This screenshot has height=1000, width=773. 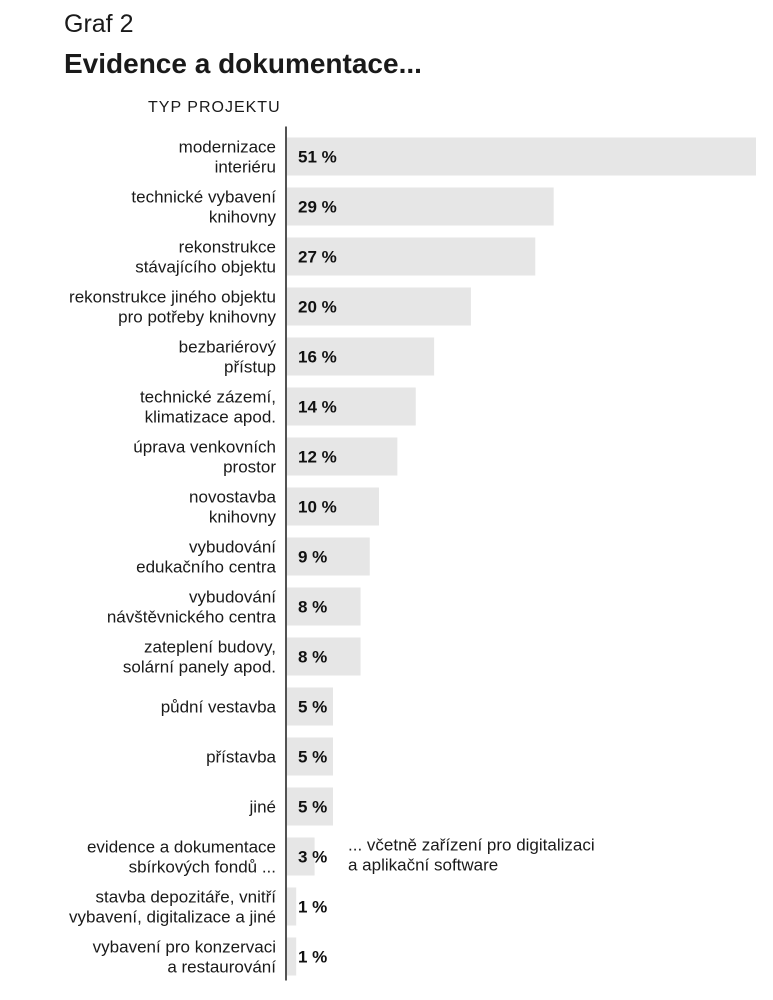 What do you see at coordinates (317, 307) in the screenshot?
I see `bar-value-label: 20 %` at bounding box center [317, 307].